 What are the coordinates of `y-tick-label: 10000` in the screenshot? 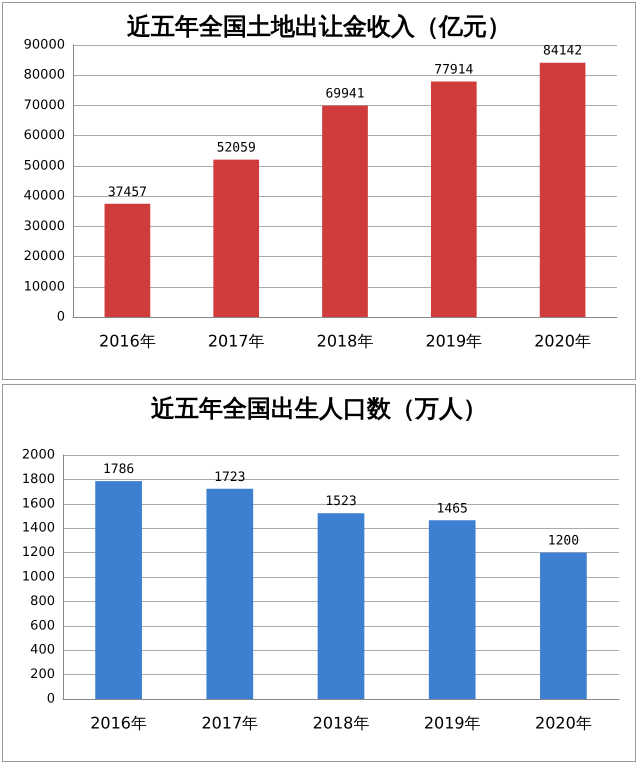 It's located at (44, 286).